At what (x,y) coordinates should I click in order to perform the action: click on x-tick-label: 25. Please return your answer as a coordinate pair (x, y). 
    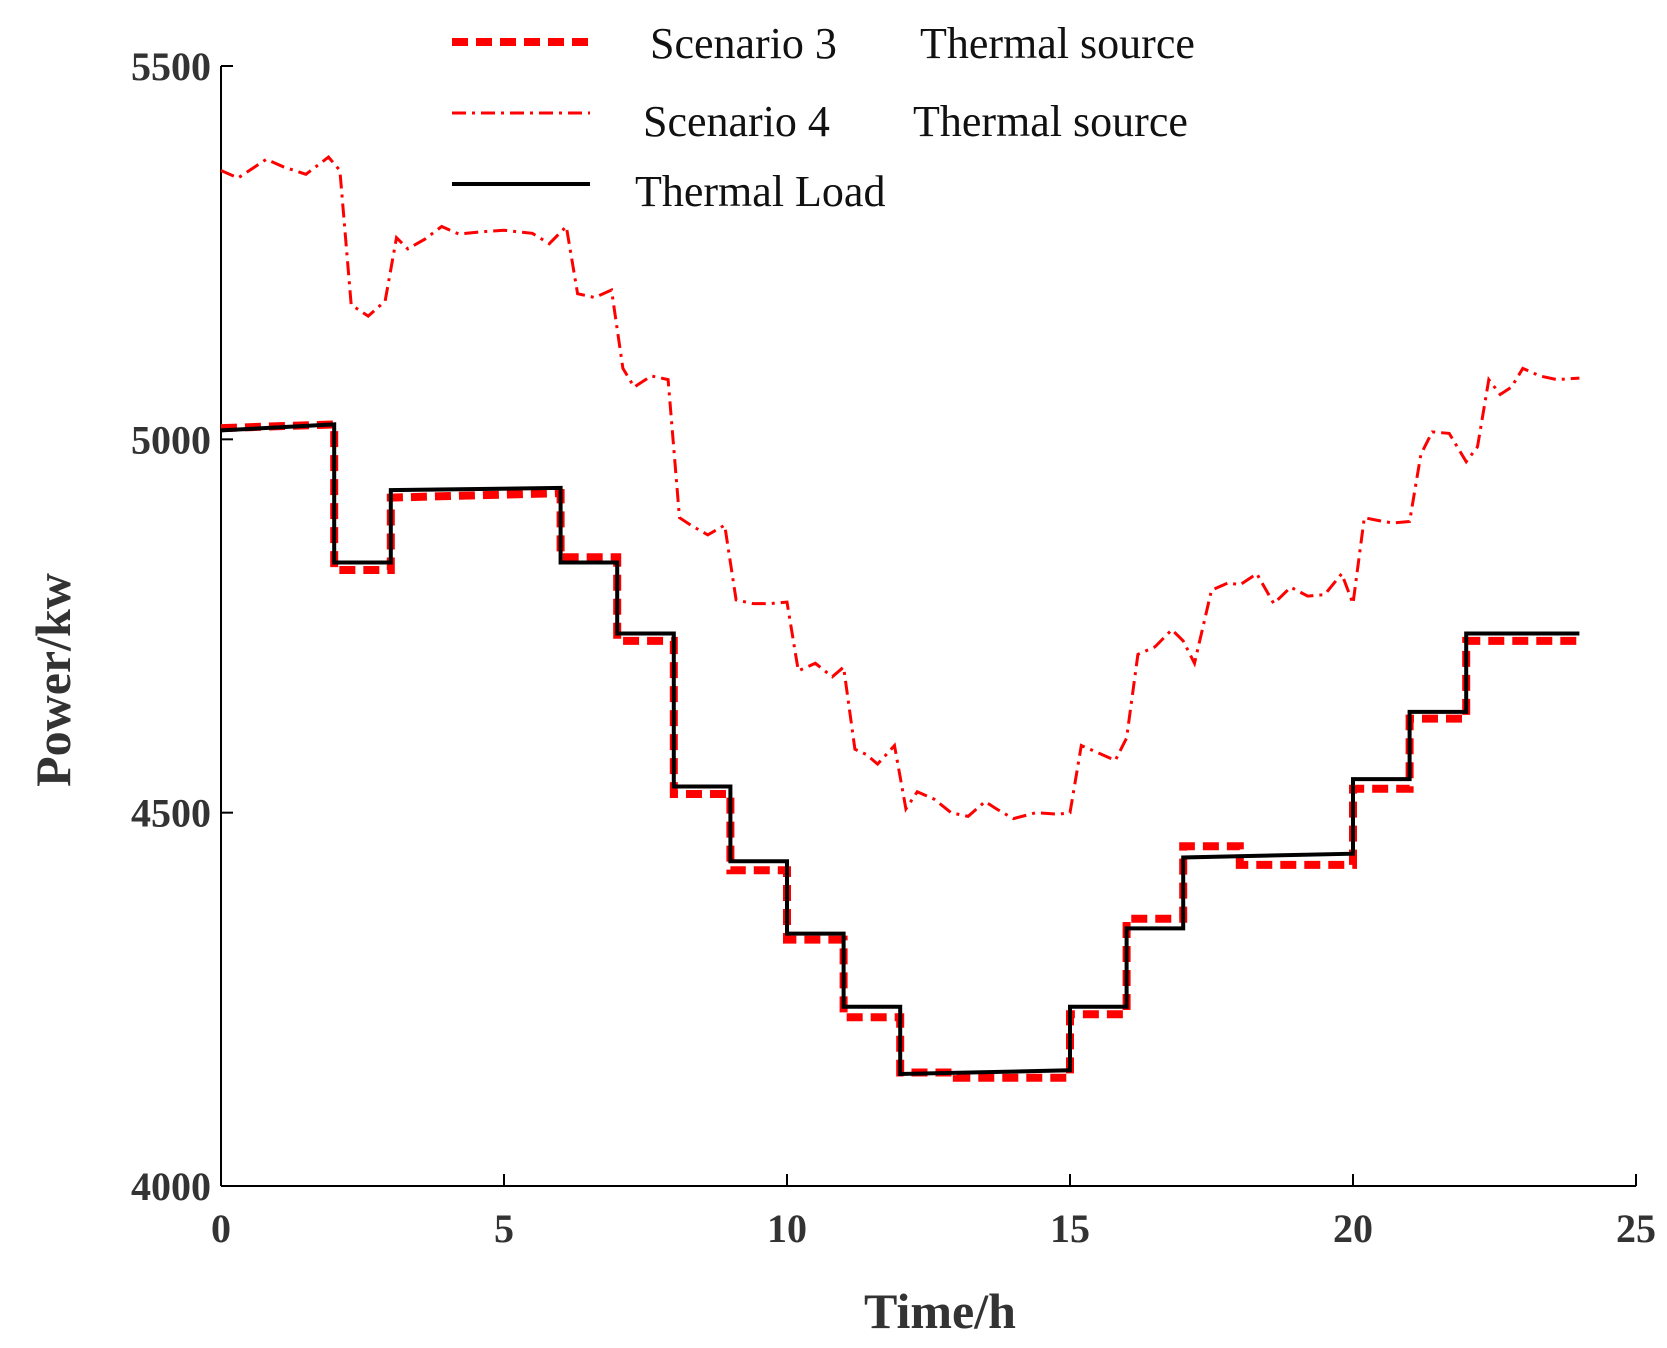
    Looking at the image, I should click on (1636, 1228).